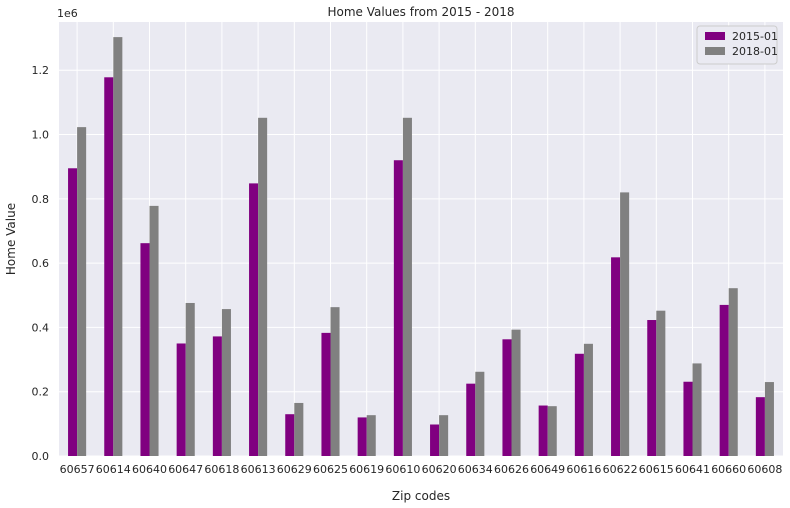 This screenshot has height=508, width=790. I want to click on x-tick-label: 60615, so click(656, 469).